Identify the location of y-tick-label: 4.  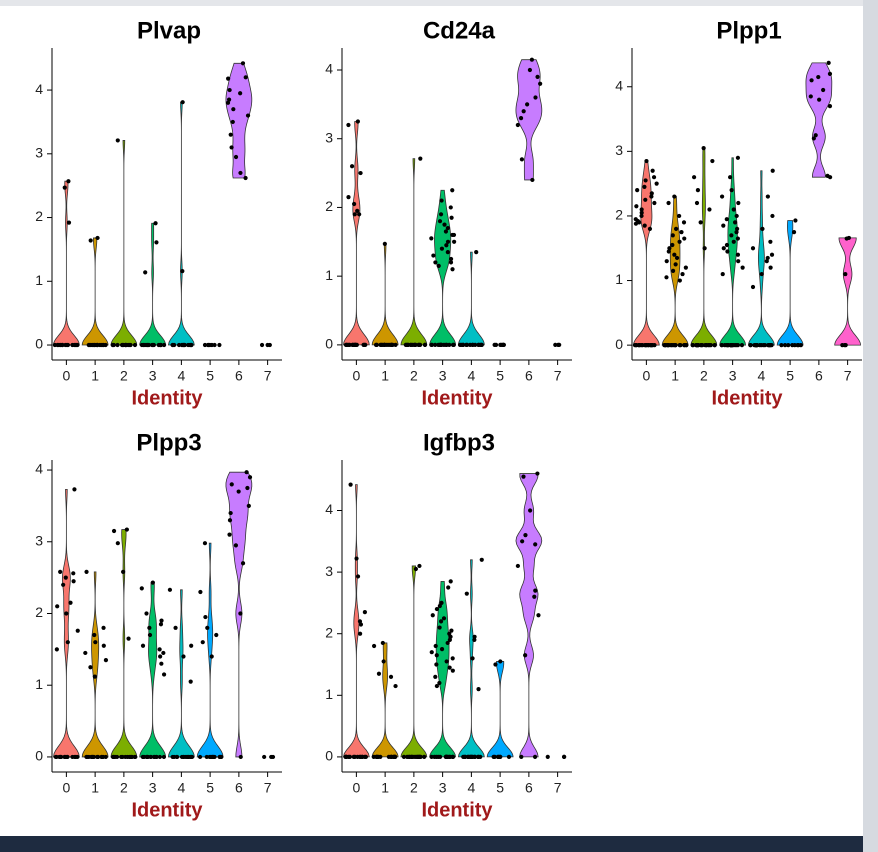
(39, 89).